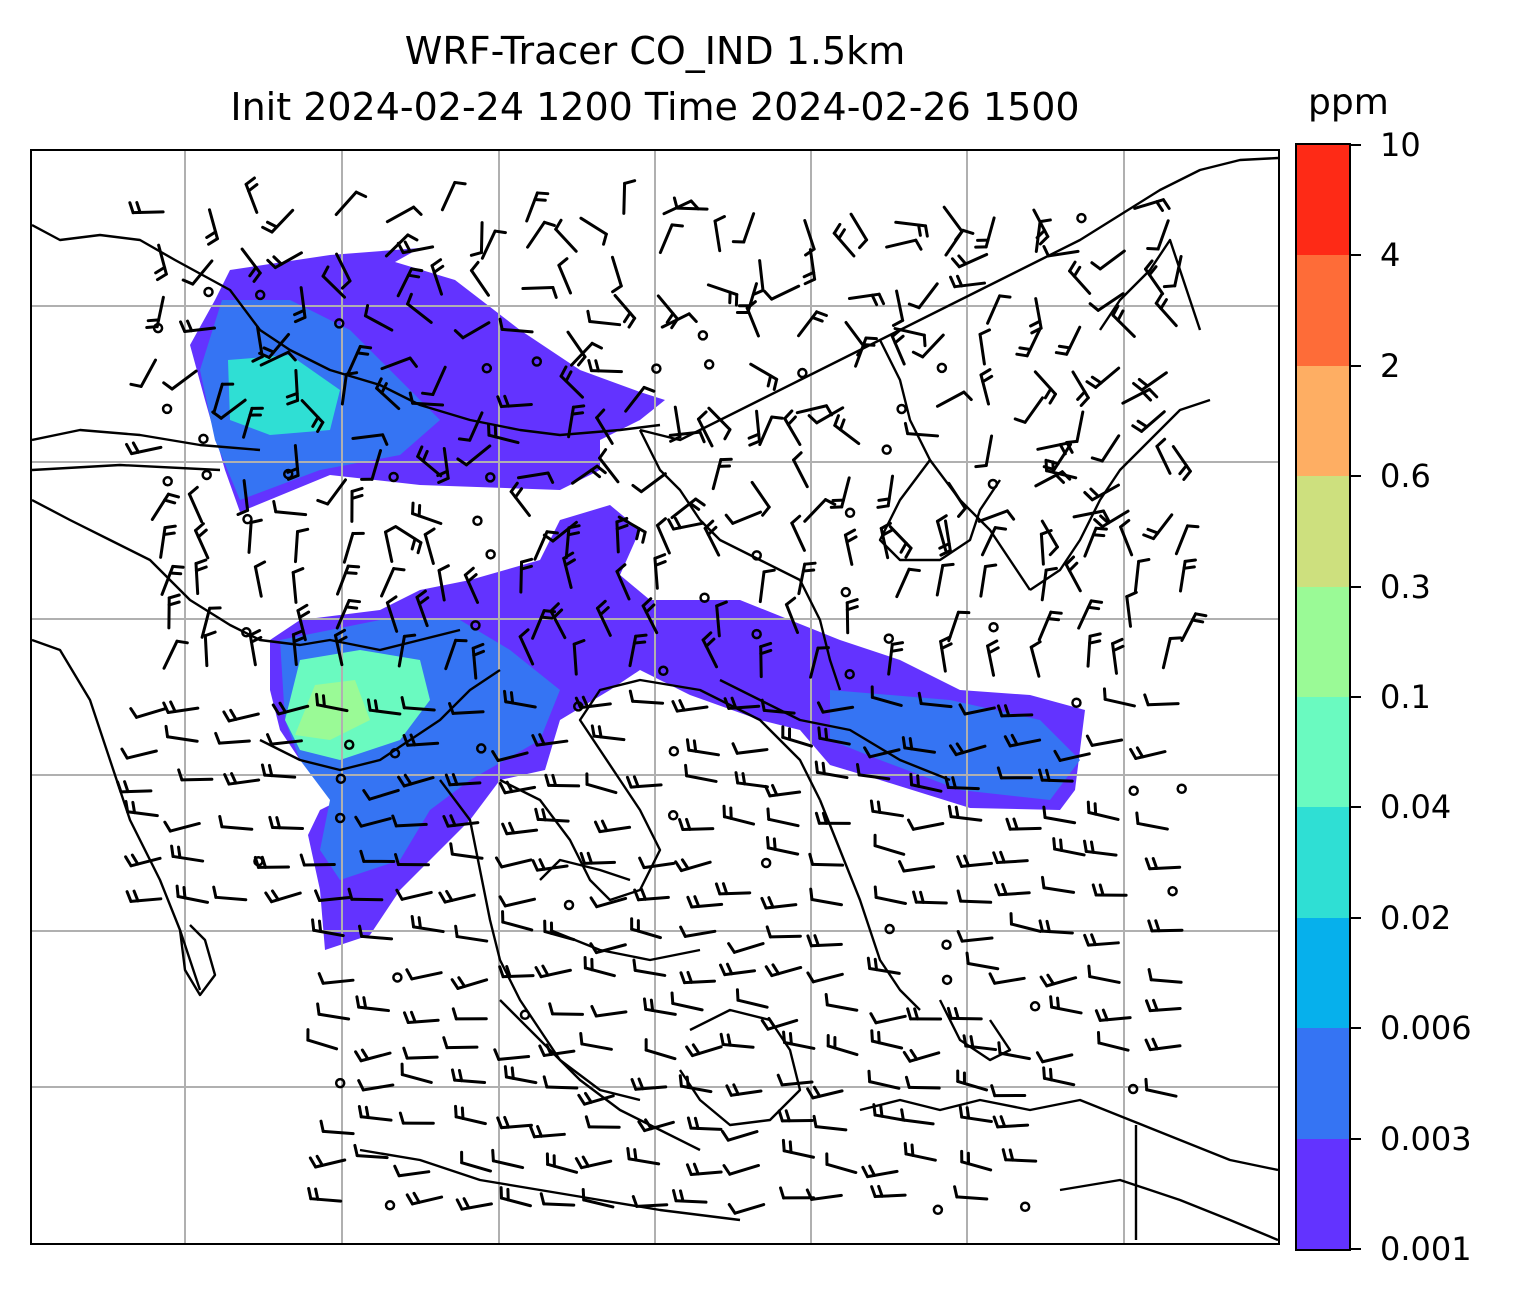 The image size is (1528, 1306). I want to click on colorbar-tick-label: 0.006, so click(1426, 1028).